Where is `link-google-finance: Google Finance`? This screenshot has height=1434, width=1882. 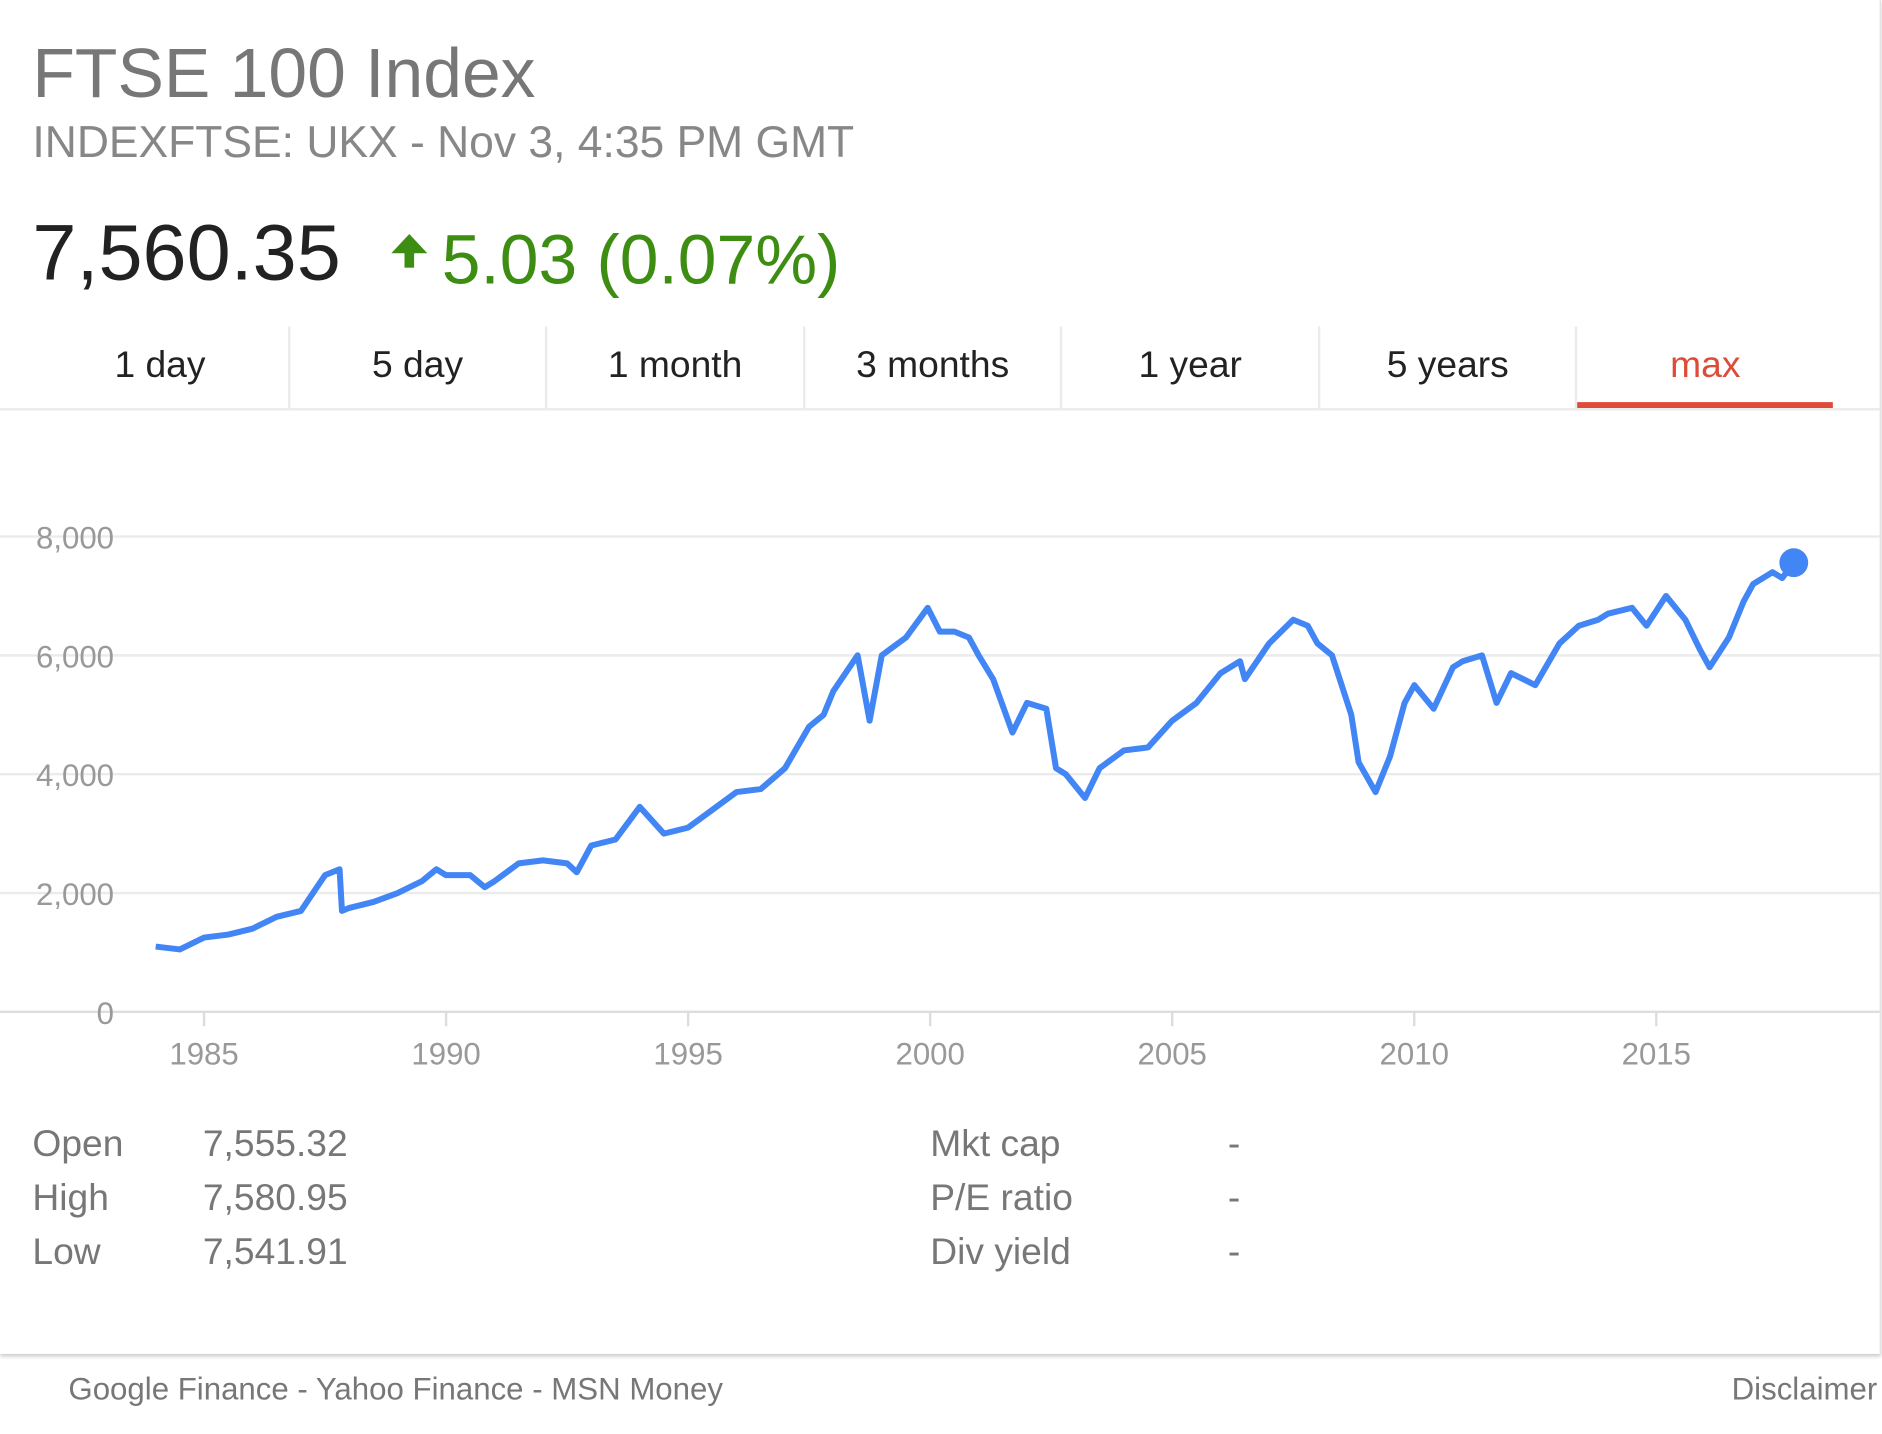
link-google-finance: Google Finance is located at coordinates (178, 1388).